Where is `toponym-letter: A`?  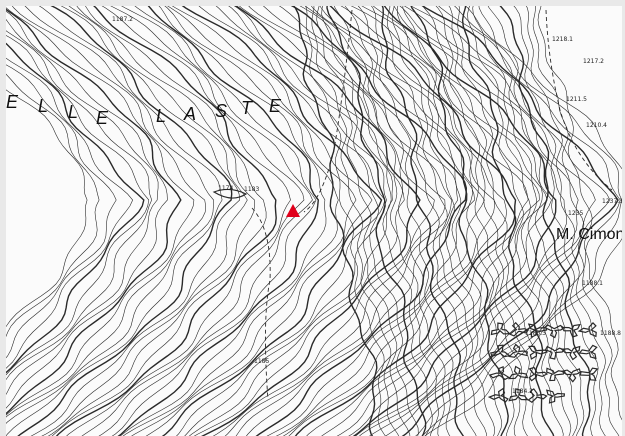
toponym-letter: A is located at coordinates (190, 114).